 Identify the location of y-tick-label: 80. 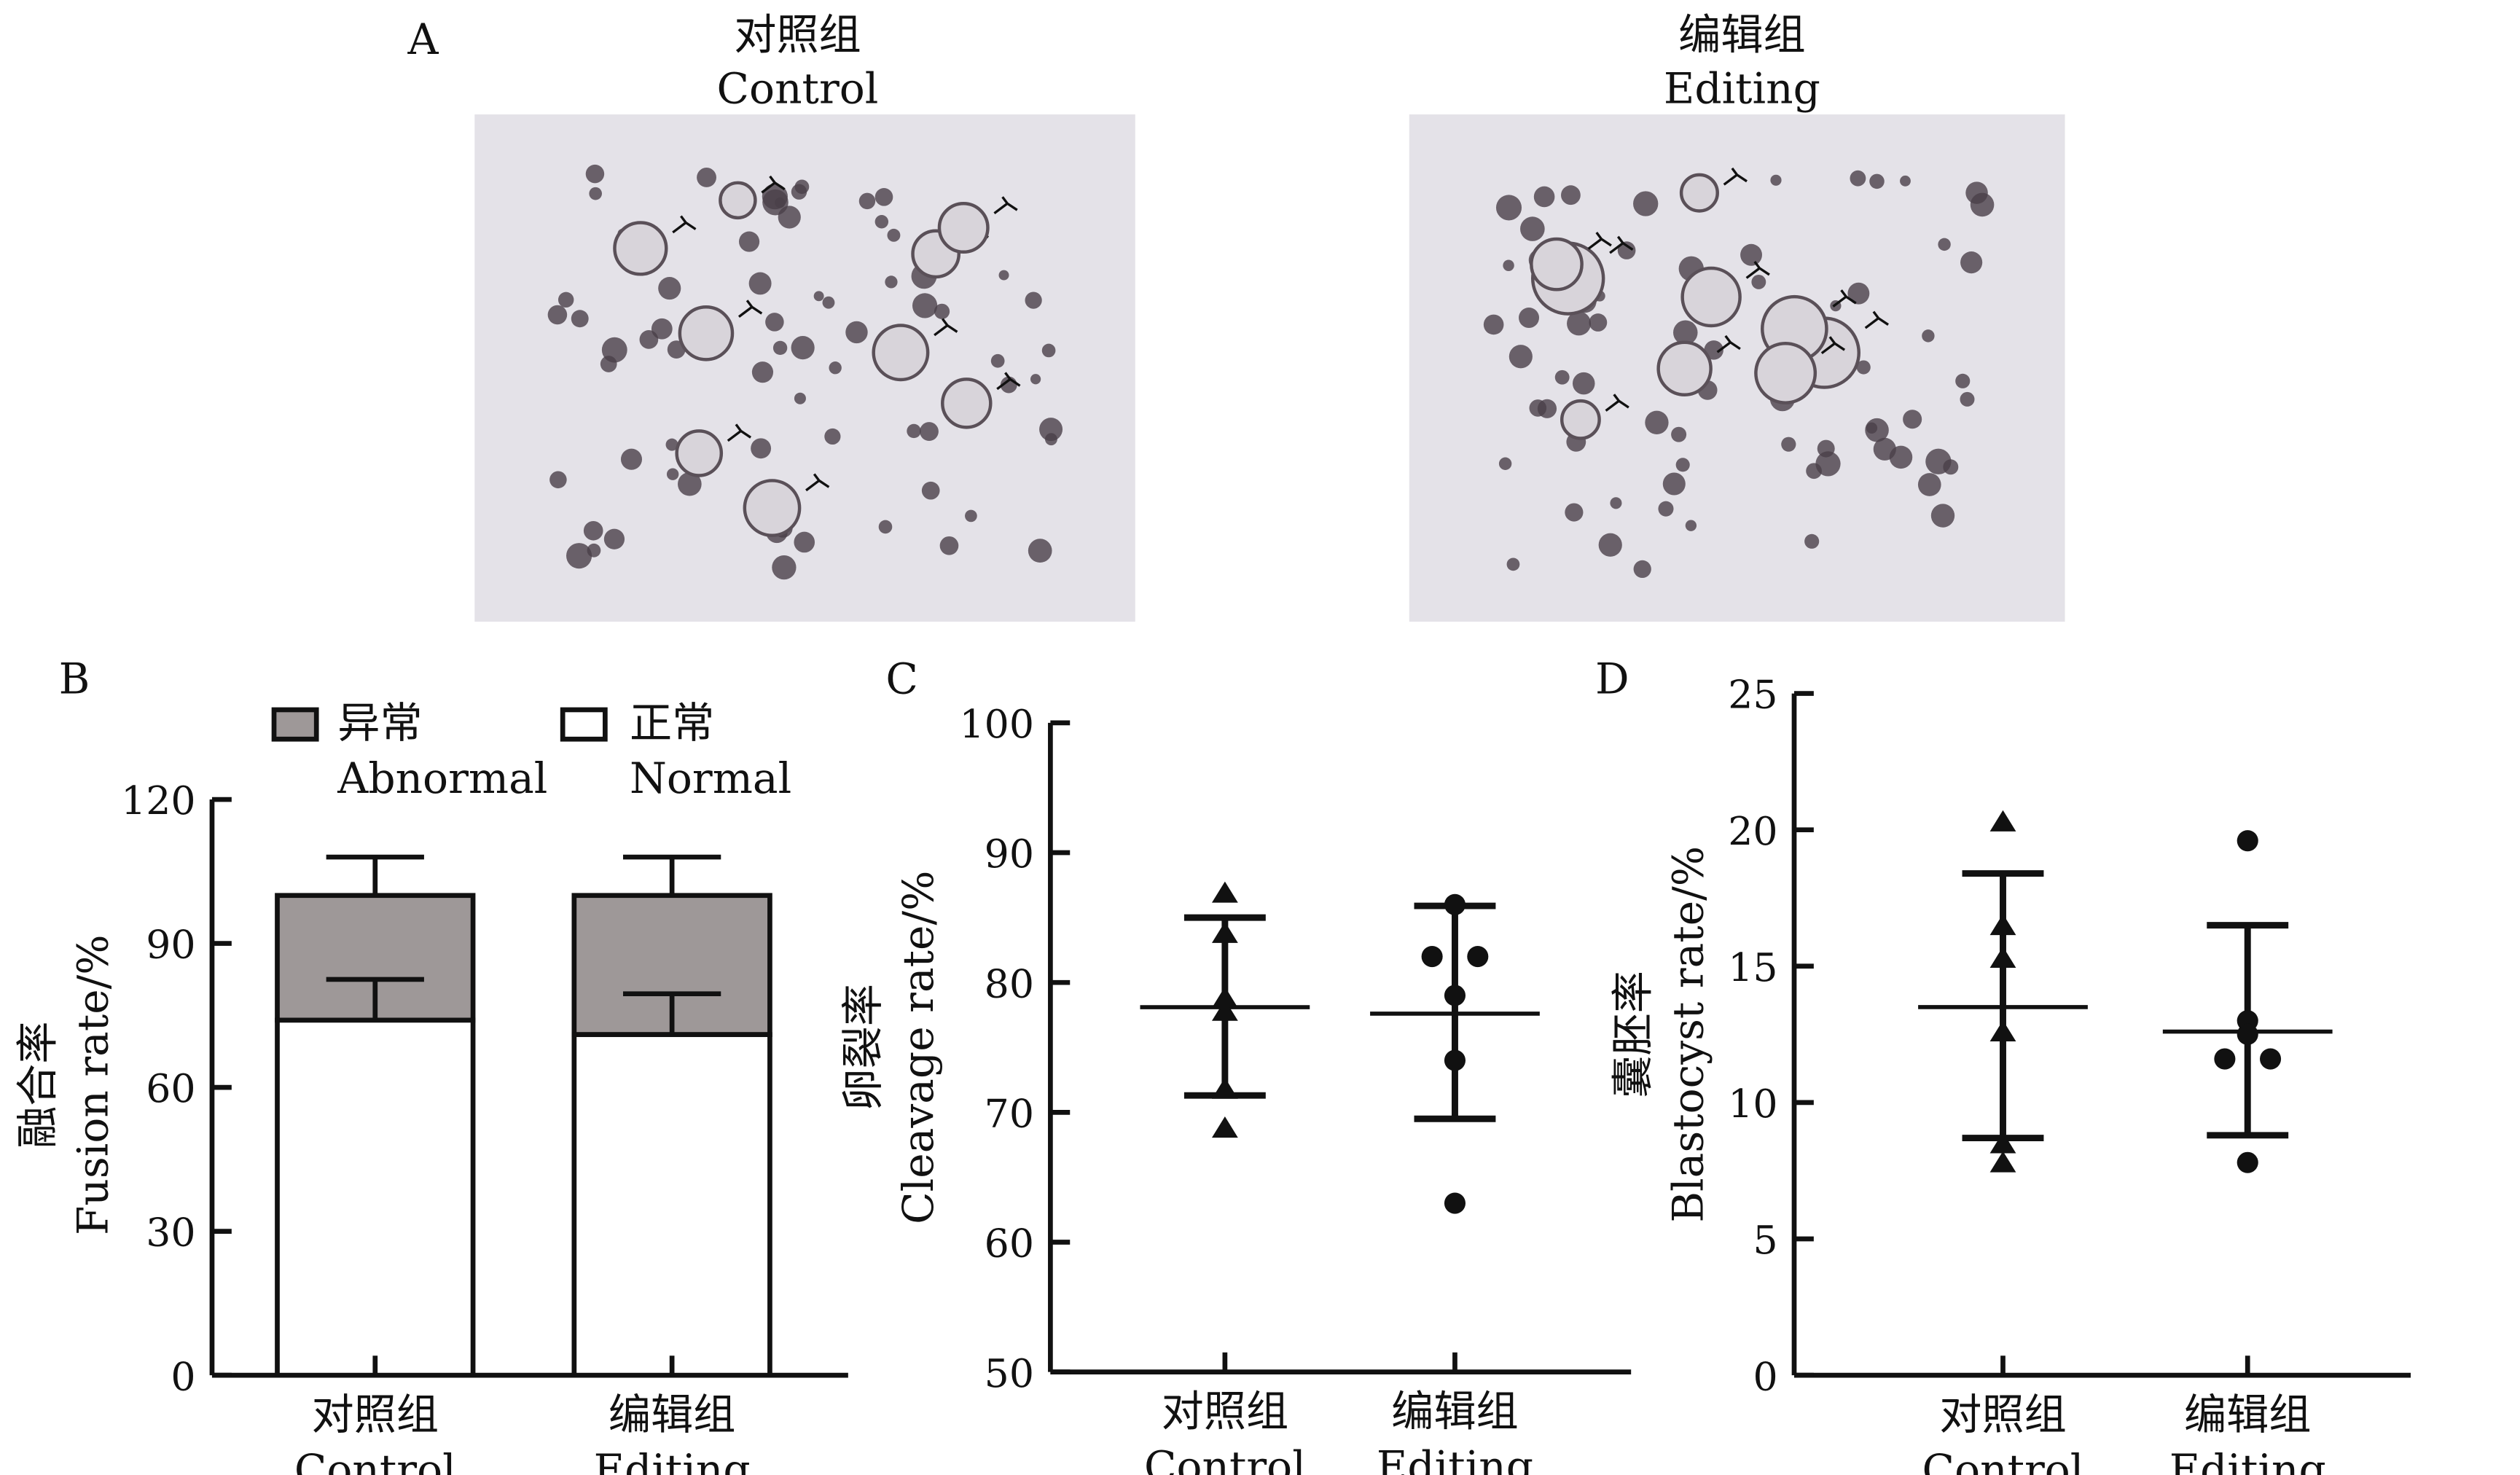
(1010, 983).